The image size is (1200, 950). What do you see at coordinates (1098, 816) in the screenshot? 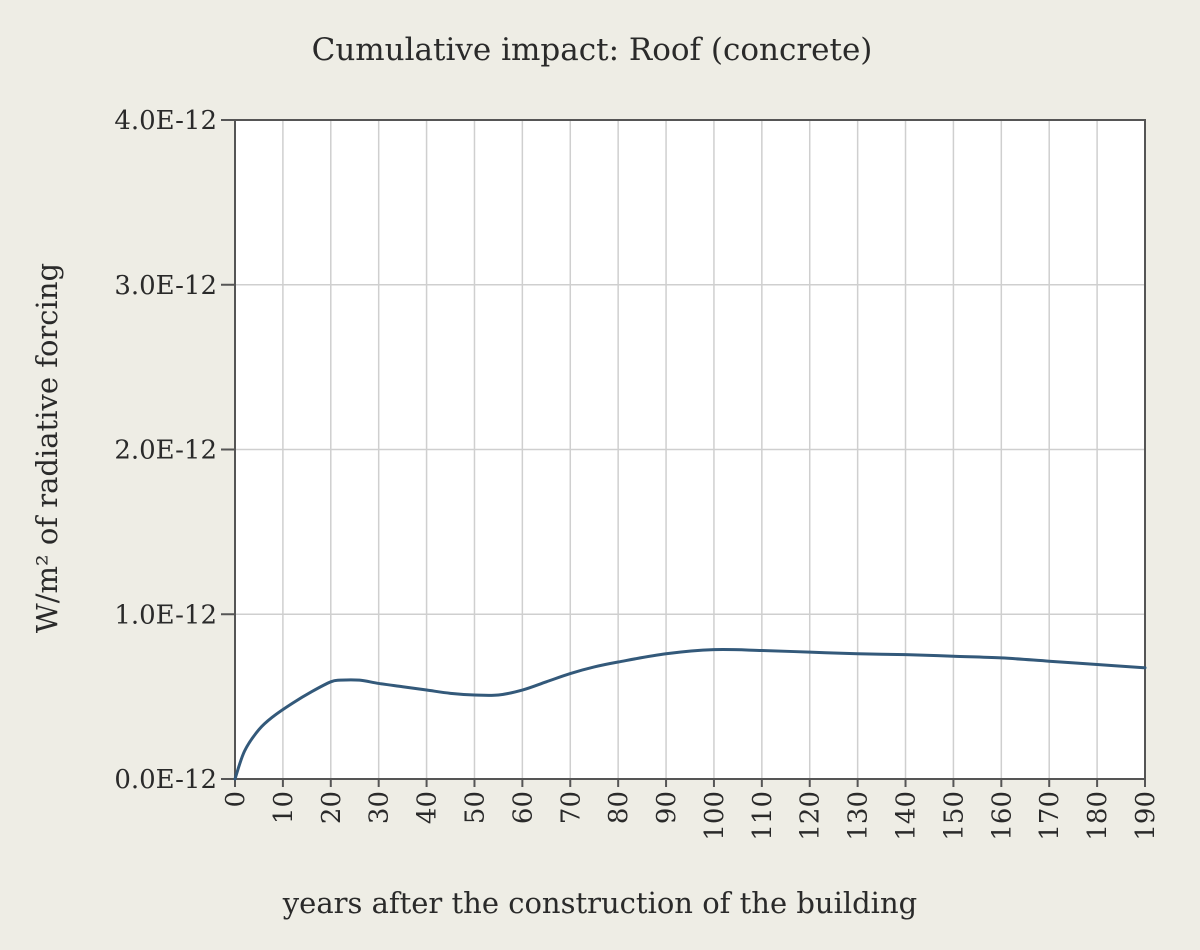
I see `x-tick-label: 180` at bounding box center [1098, 816].